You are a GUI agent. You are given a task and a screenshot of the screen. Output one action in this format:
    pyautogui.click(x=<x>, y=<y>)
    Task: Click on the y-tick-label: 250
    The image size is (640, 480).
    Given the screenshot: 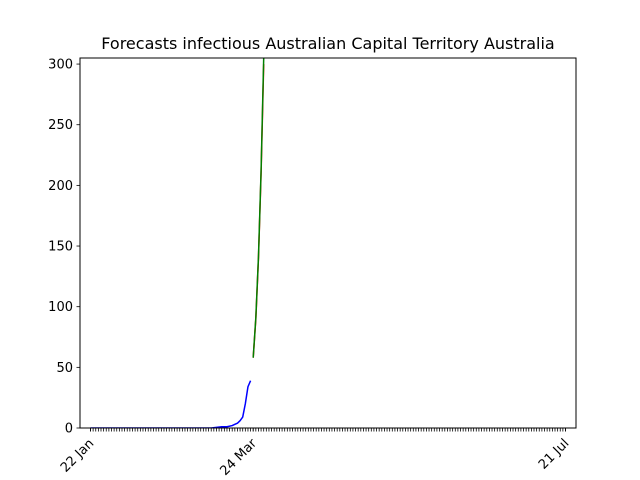 What is the action you would take?
    pyautogui.click(x=60, y=125)
    